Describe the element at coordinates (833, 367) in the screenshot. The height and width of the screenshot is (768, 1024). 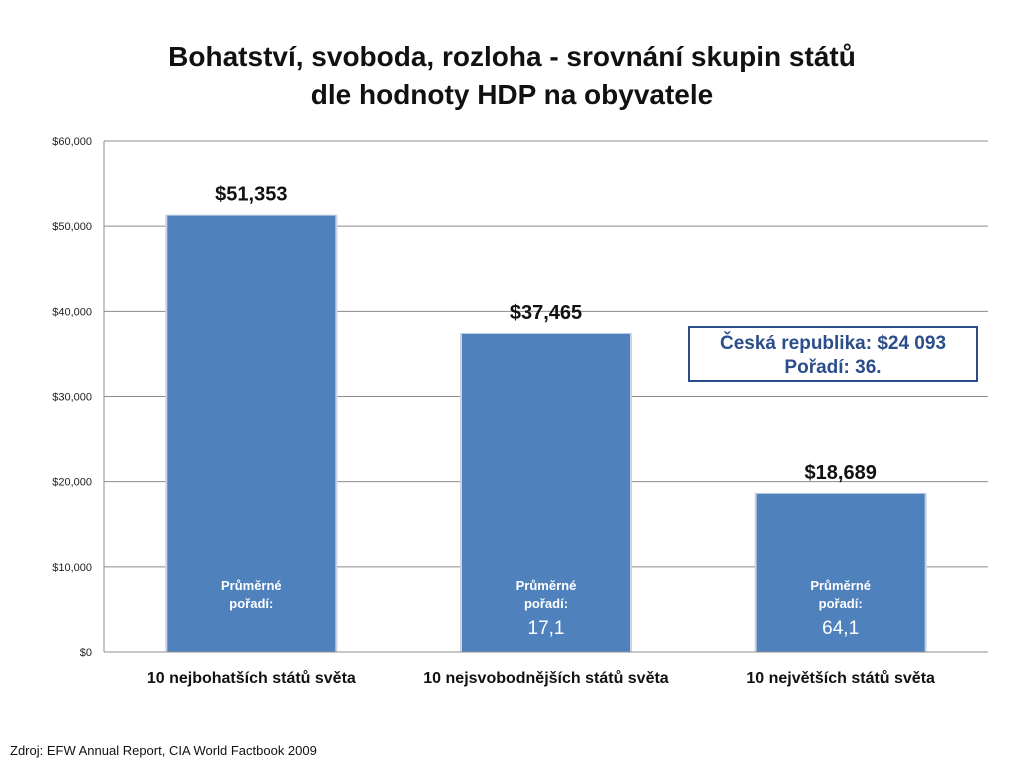
I see `callout-line2: Pořadí: 36.` at that location.